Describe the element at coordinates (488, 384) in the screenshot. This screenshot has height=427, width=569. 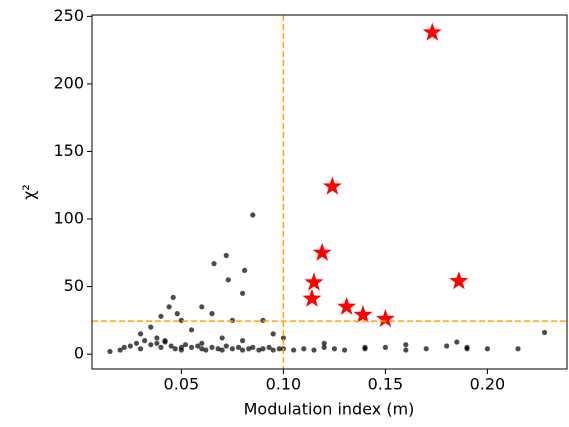
I see `x-tick-label: 0.20` at that location.